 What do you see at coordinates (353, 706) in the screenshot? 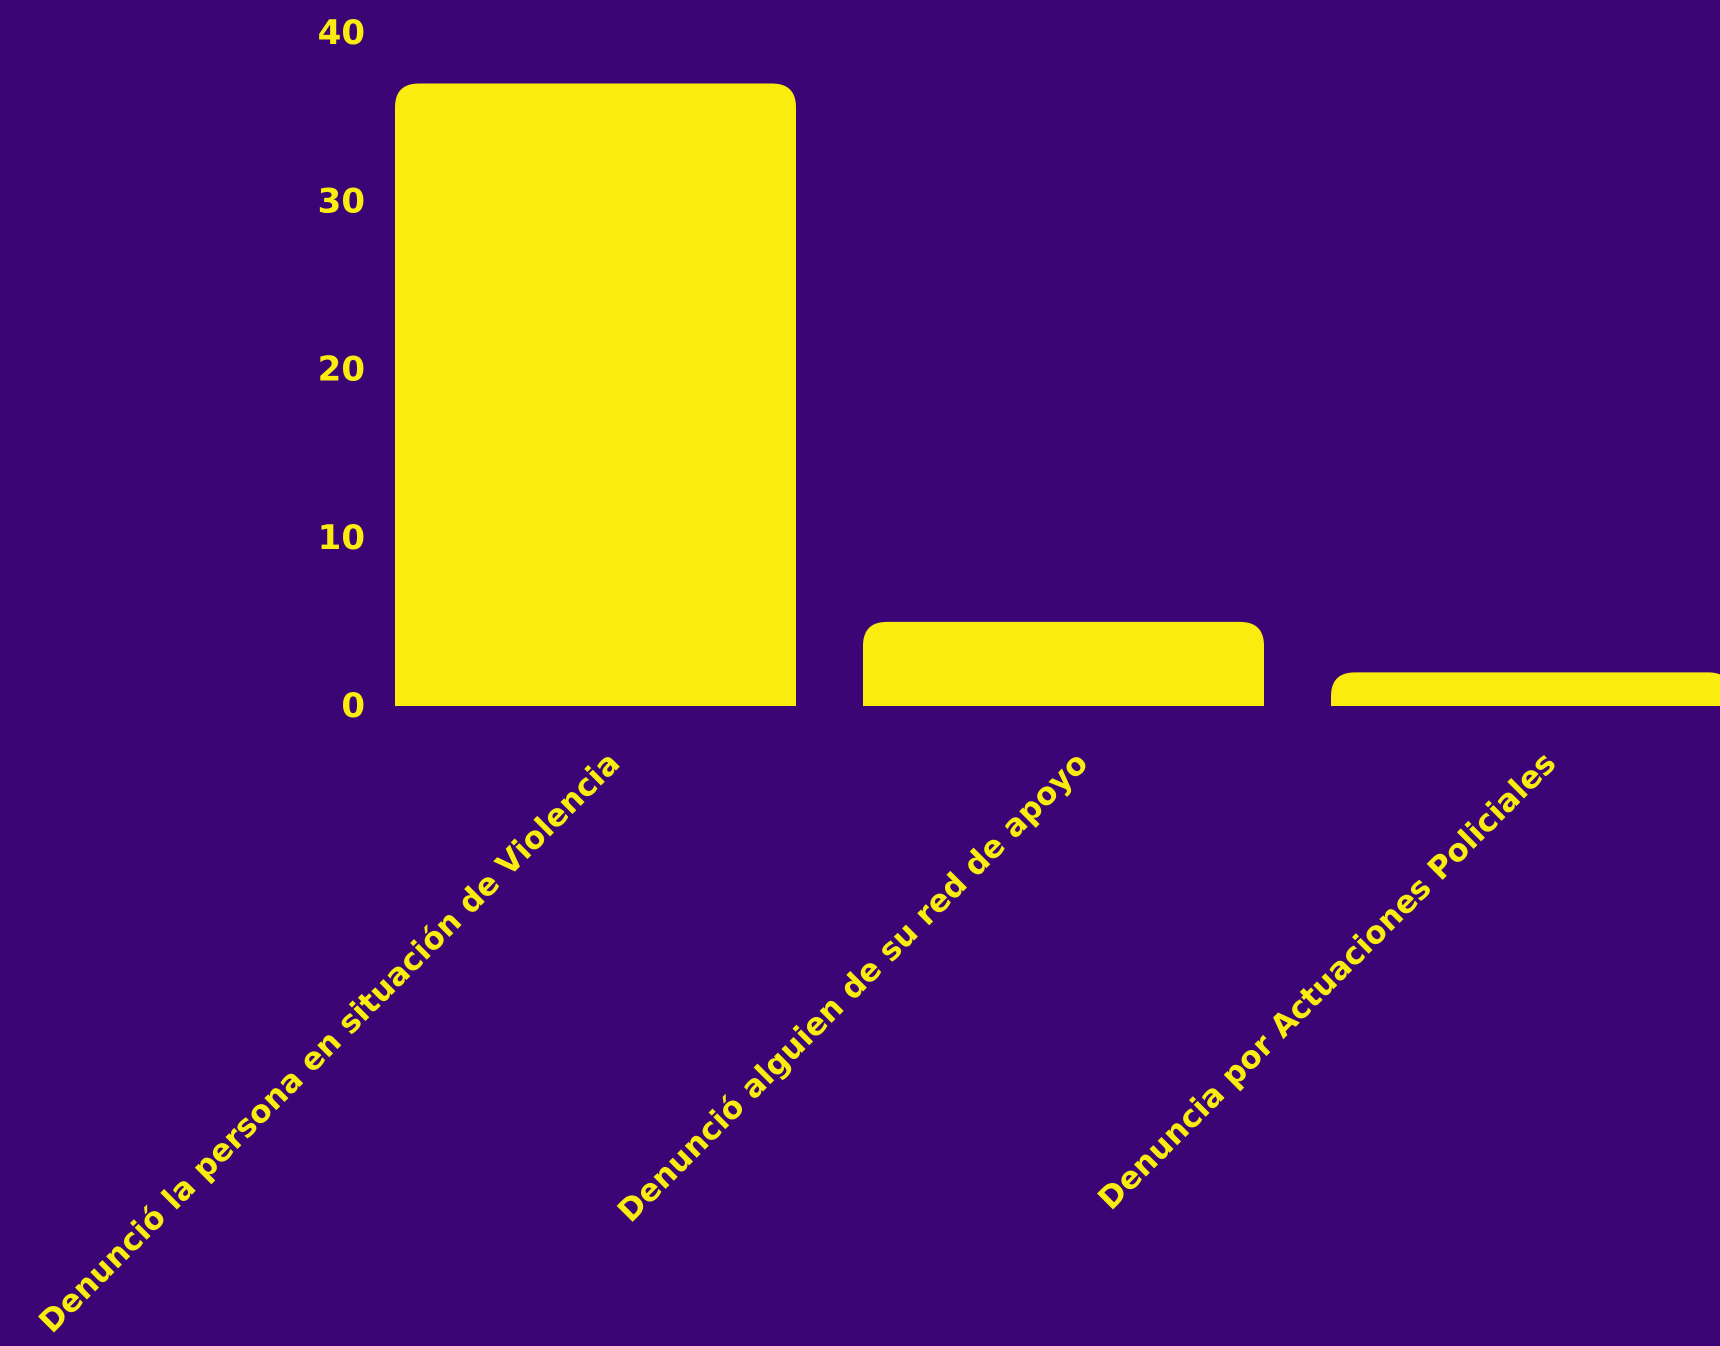
I see `y-tick-label: 0` at bounding box center [353, 706].